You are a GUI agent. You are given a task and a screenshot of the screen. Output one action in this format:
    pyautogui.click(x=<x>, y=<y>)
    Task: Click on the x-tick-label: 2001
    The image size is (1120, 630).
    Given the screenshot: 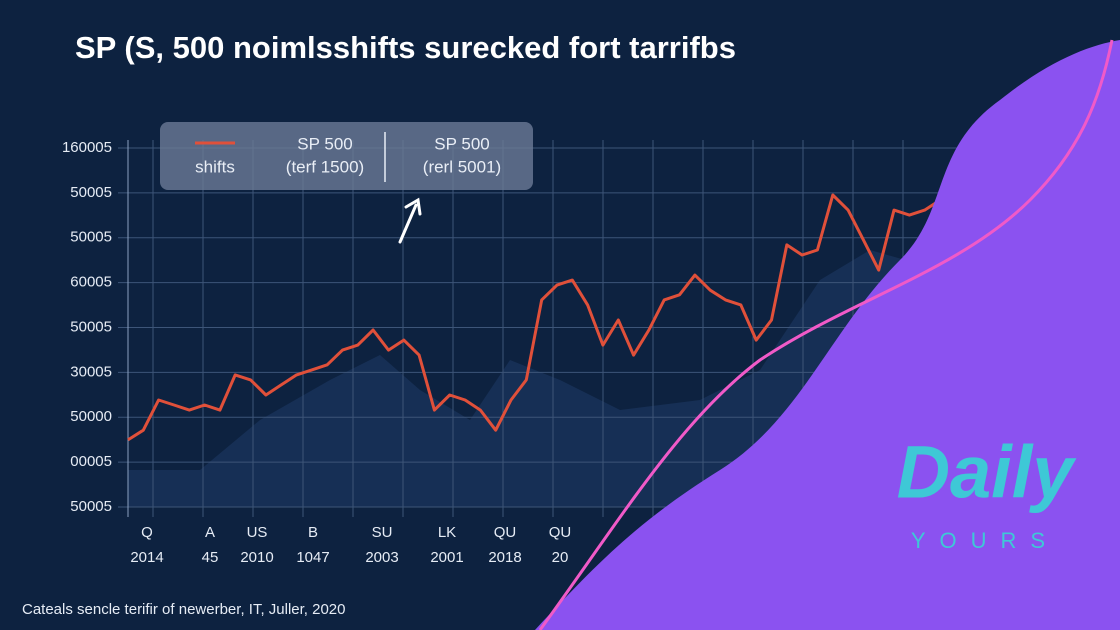 What is the action you would take?
    pyautogui.click(x=446, y=557)
    